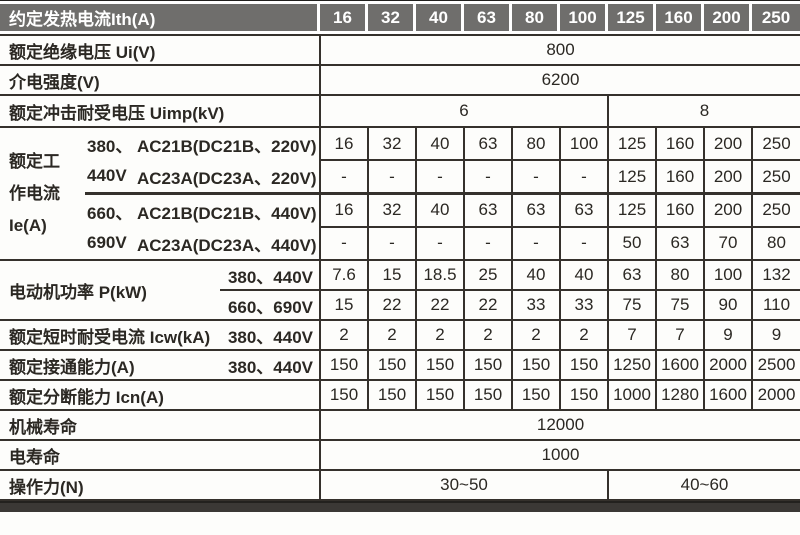 Image resolution: width=800 pixels, height=535 pixels. I want to click on row-label: 介电强度(V), so click(161, 80).